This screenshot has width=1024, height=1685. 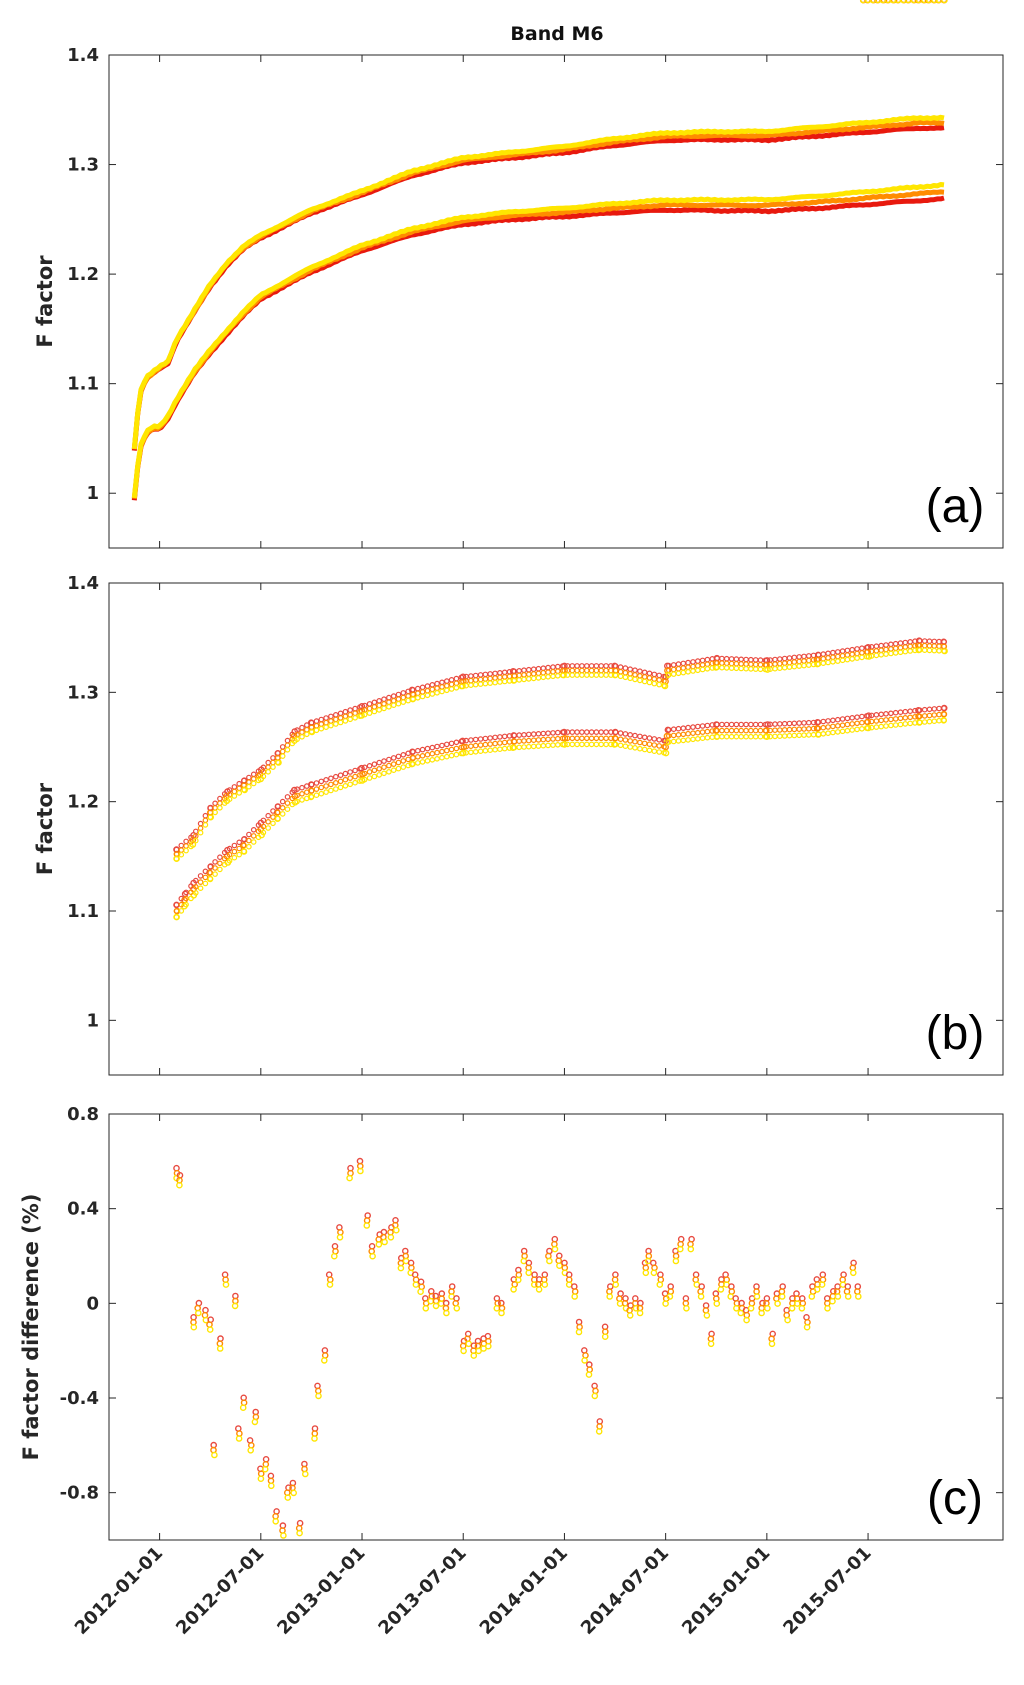 What do you see at coordinates (45, 301) in the screenshot?
I see `y-axis-label: F factor` at bounding box center [45, 301].